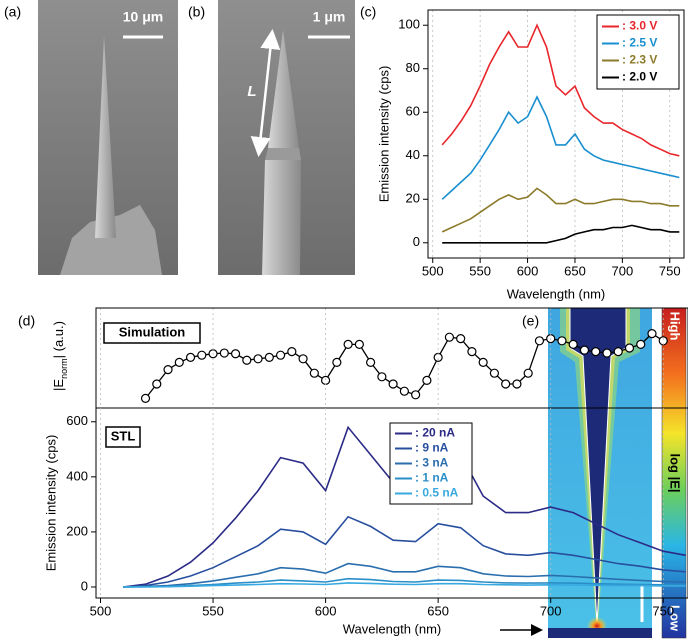  Describe the element at coordinates (639, 60) in the screenshot. I see `legend-label: : 2.3 V` at that location.